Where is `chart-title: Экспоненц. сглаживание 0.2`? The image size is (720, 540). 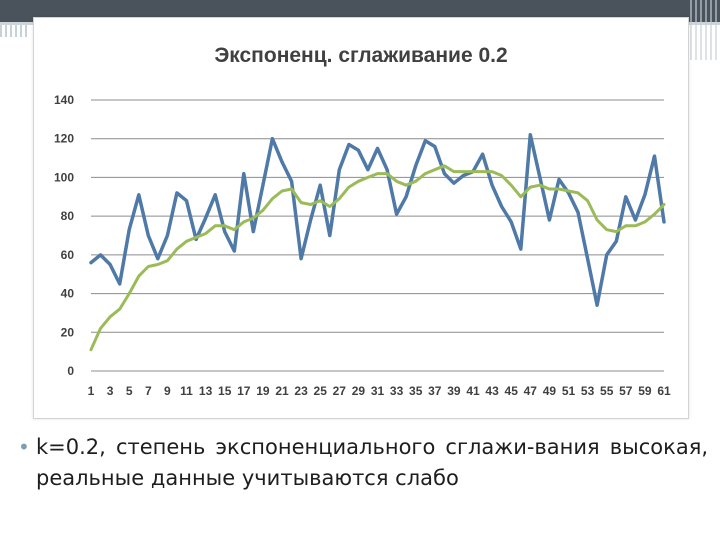
chart-title: Экспоненц. сглаживание 0.2 is located at coordinates (361, 55).